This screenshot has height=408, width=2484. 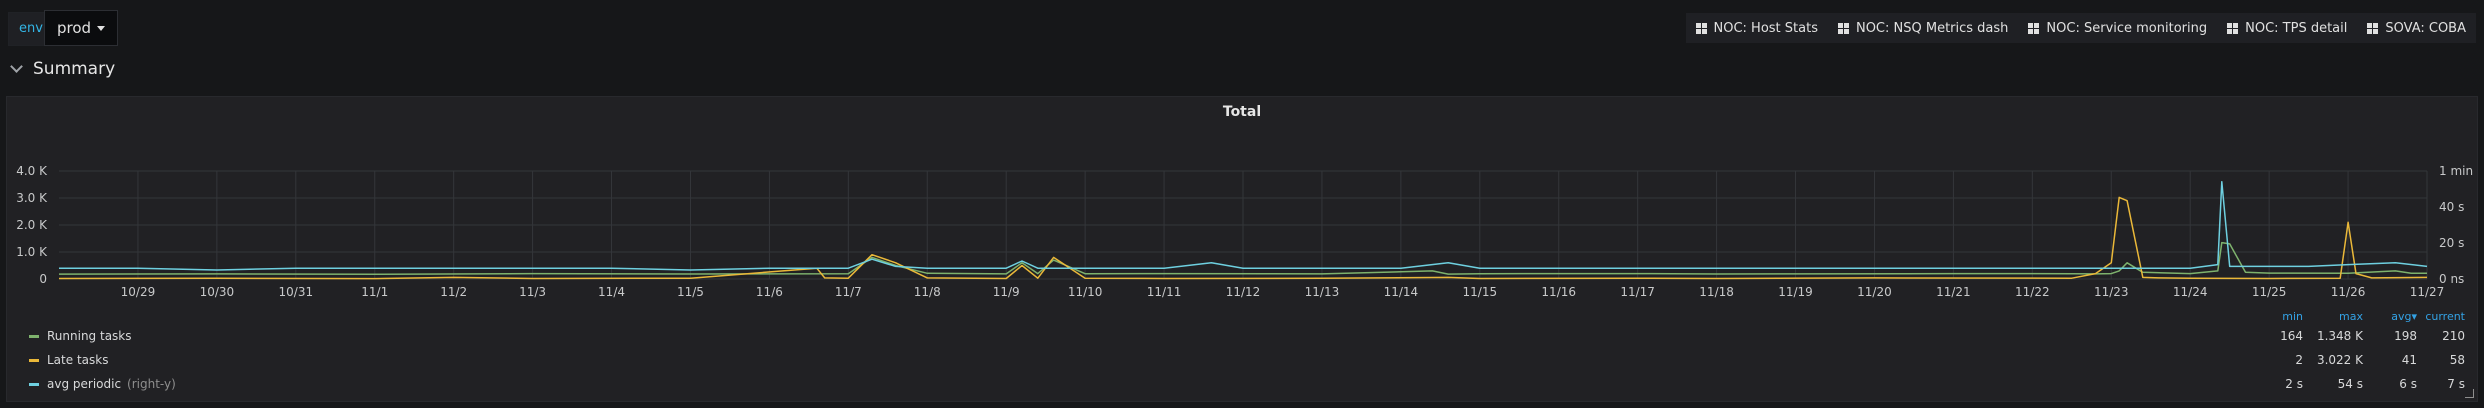 I want to click on x-tick-label: 11/19, so click(x=1795, y=292).